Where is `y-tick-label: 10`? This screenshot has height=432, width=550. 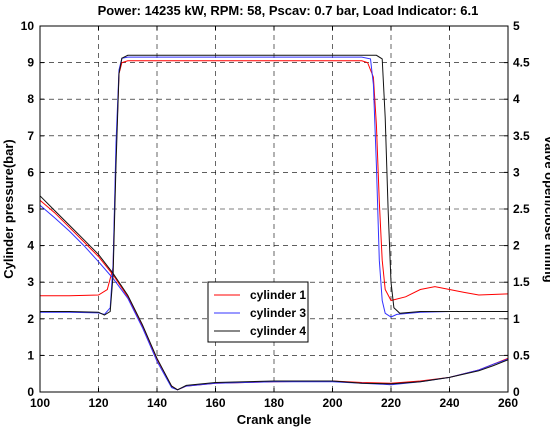 y-tick-label: 10 is located at coordinates (28, 26).